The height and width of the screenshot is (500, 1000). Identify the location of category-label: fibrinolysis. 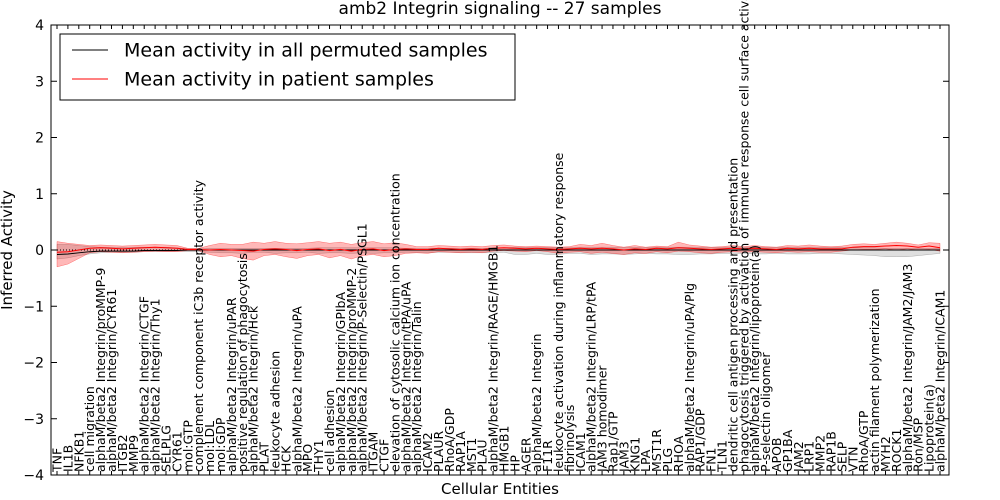
(569, 438).